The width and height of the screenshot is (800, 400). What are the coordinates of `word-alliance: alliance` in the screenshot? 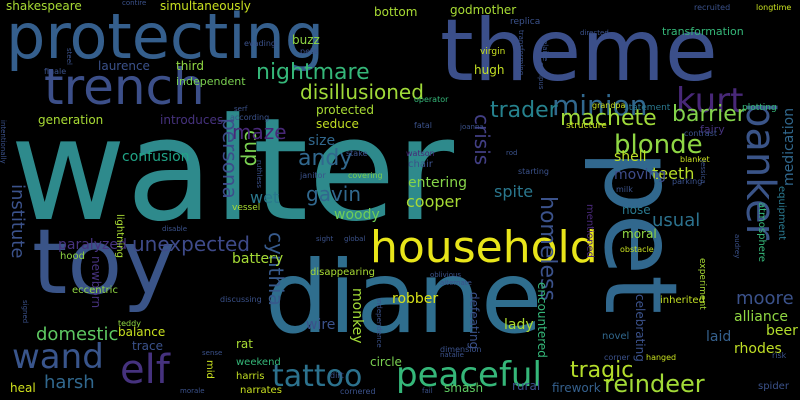 It's located at (761, 317).